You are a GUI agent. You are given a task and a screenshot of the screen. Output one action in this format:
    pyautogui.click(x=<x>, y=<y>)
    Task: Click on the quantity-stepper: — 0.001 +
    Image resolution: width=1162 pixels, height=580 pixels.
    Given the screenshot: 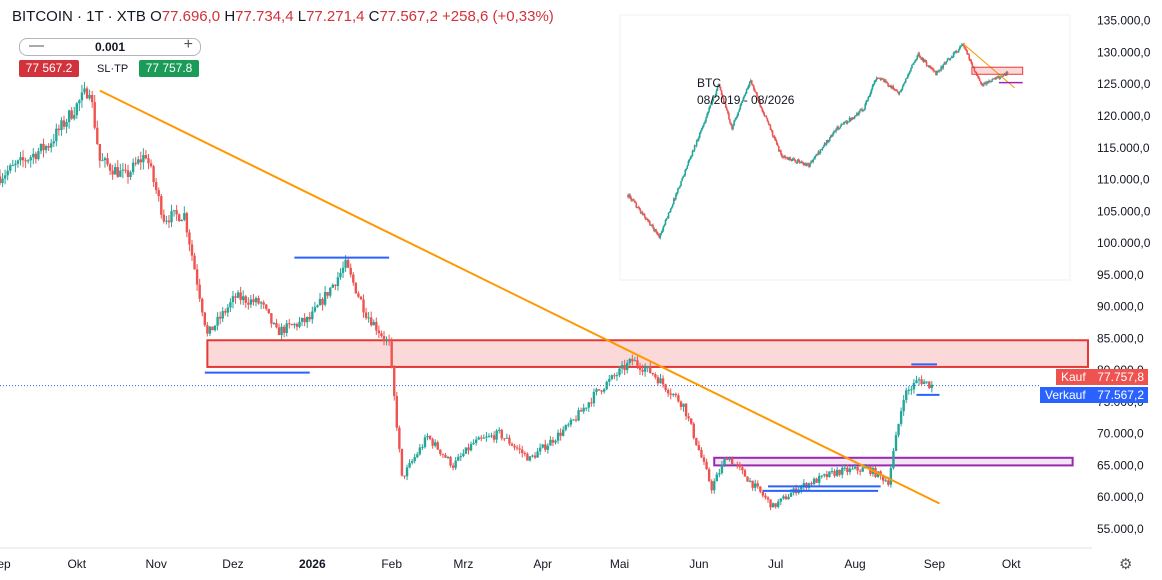 What is the action you would take?
    pyautogui.click(x=110, y=46)
    